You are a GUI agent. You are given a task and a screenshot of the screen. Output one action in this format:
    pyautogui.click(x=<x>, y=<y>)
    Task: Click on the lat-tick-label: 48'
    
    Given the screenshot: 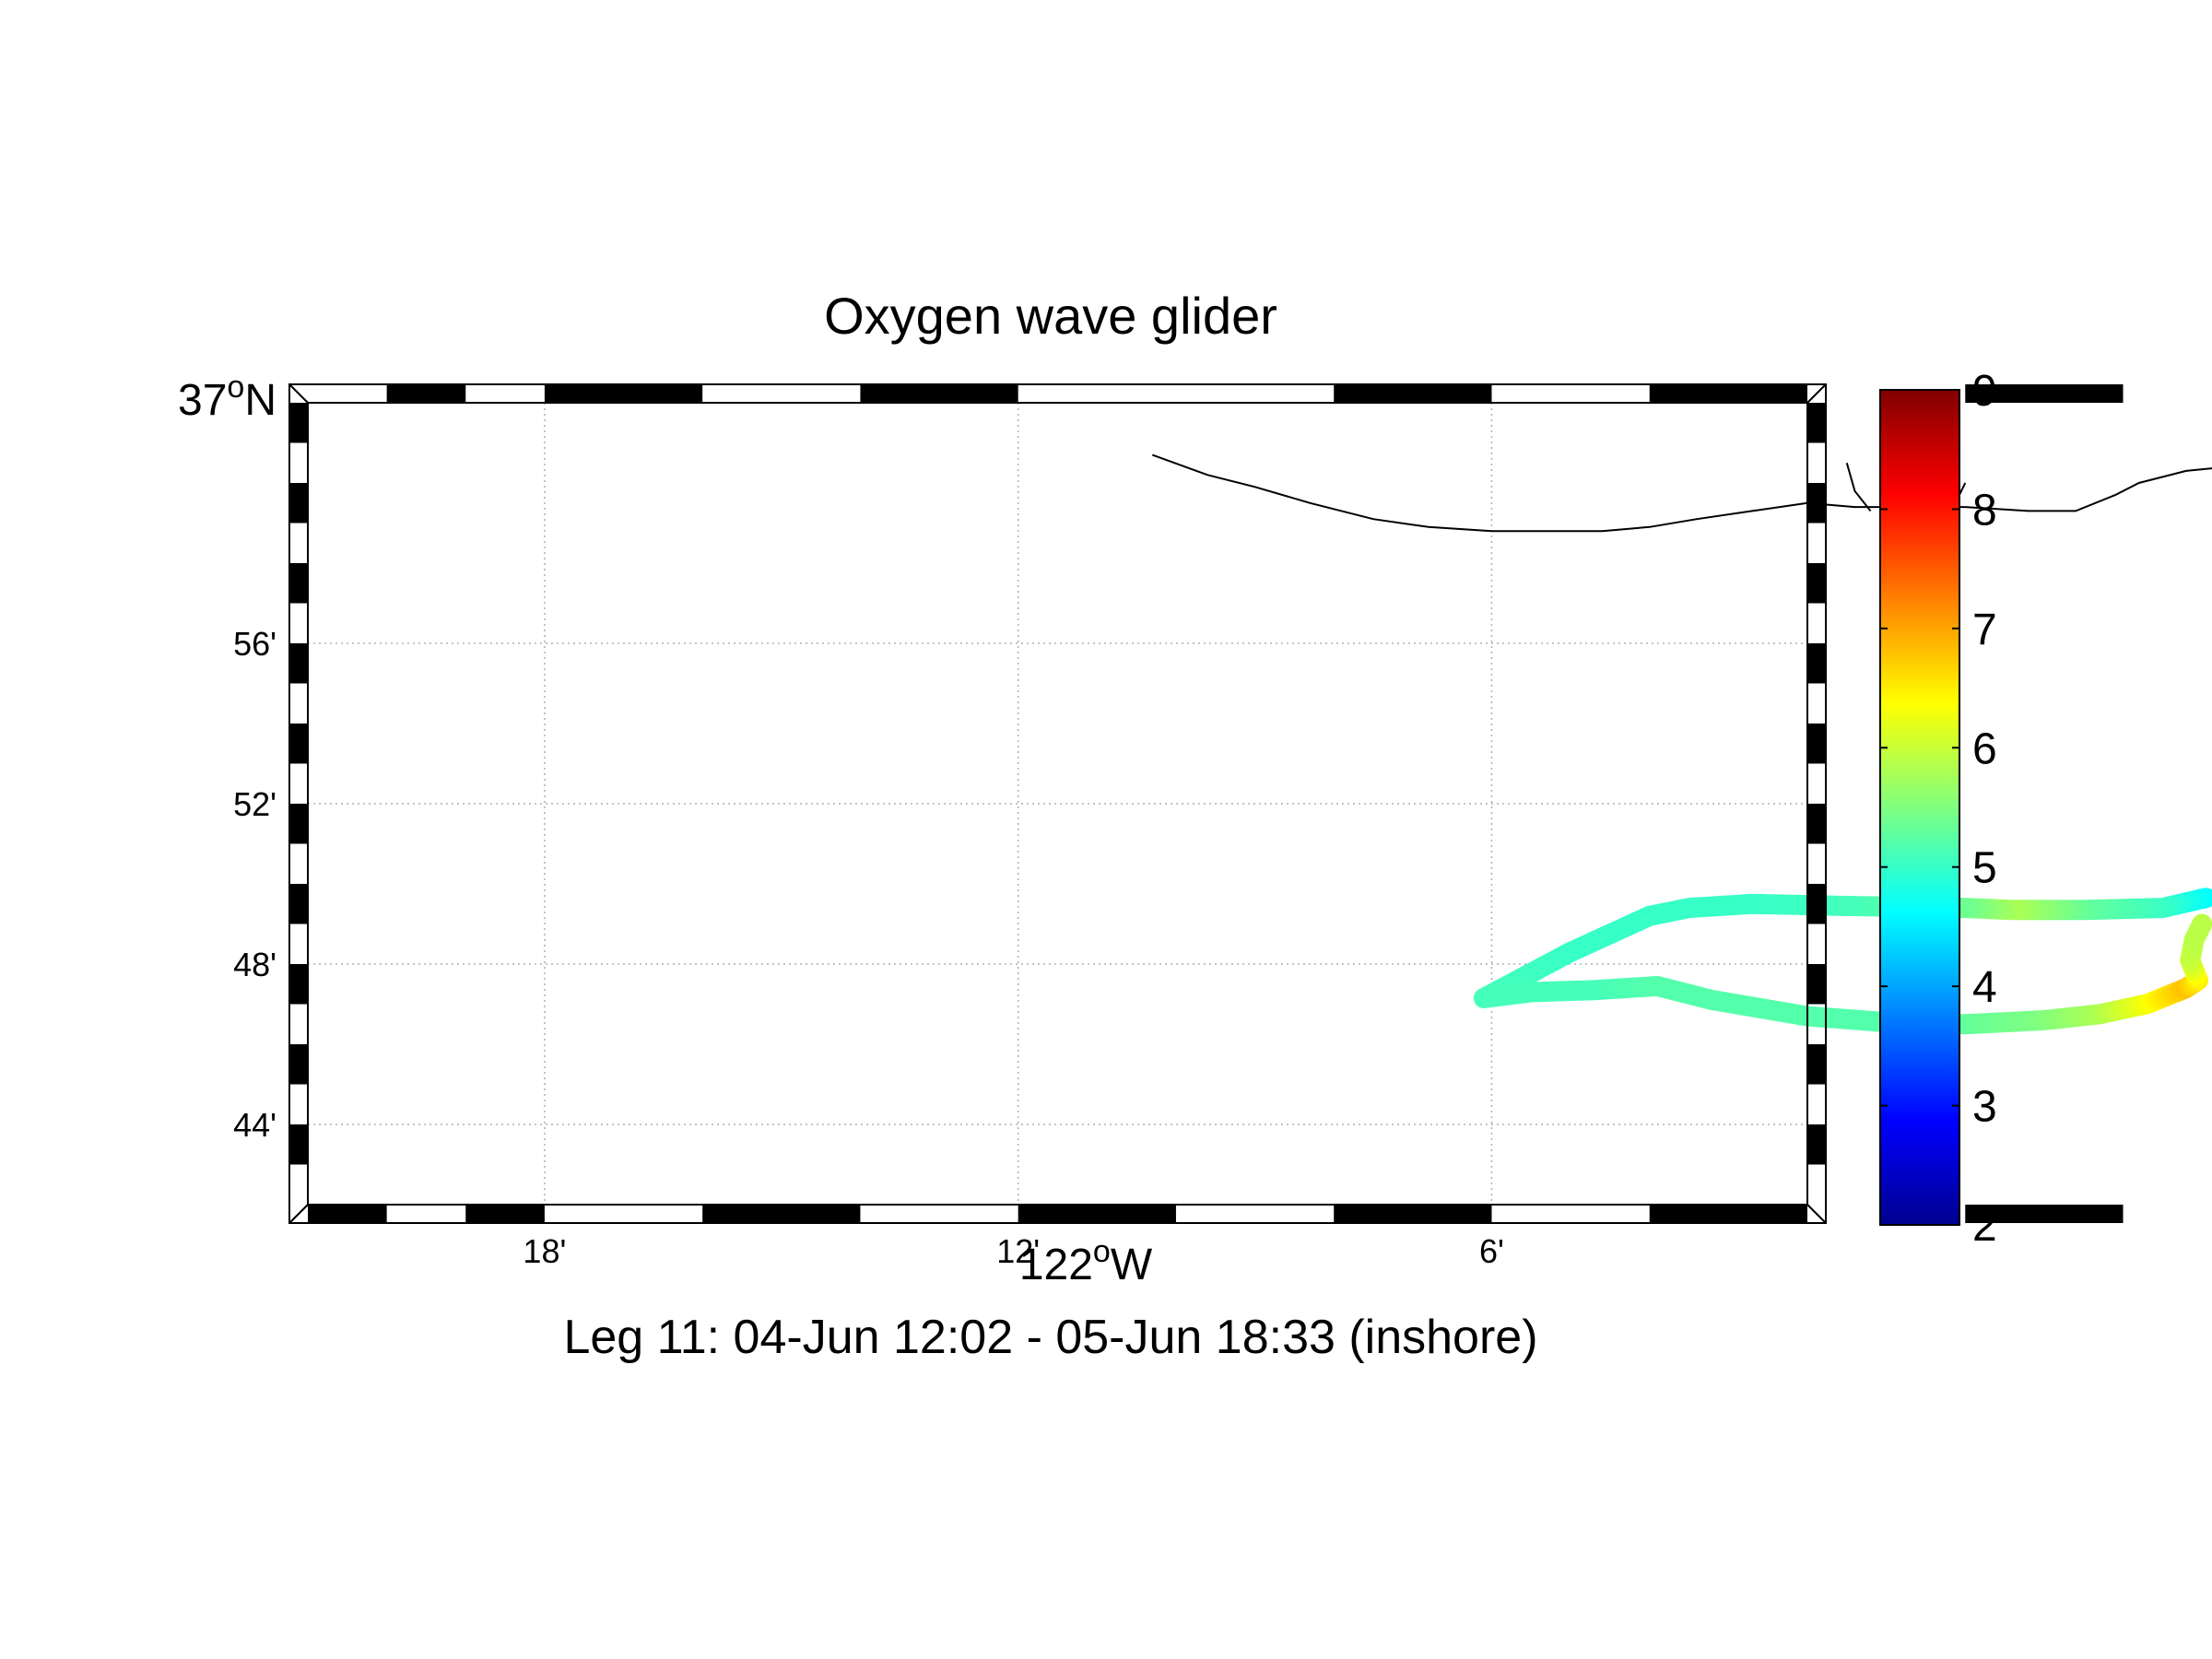 What is the action you would take?
    pyautogui.click(x=254, y=964)
    